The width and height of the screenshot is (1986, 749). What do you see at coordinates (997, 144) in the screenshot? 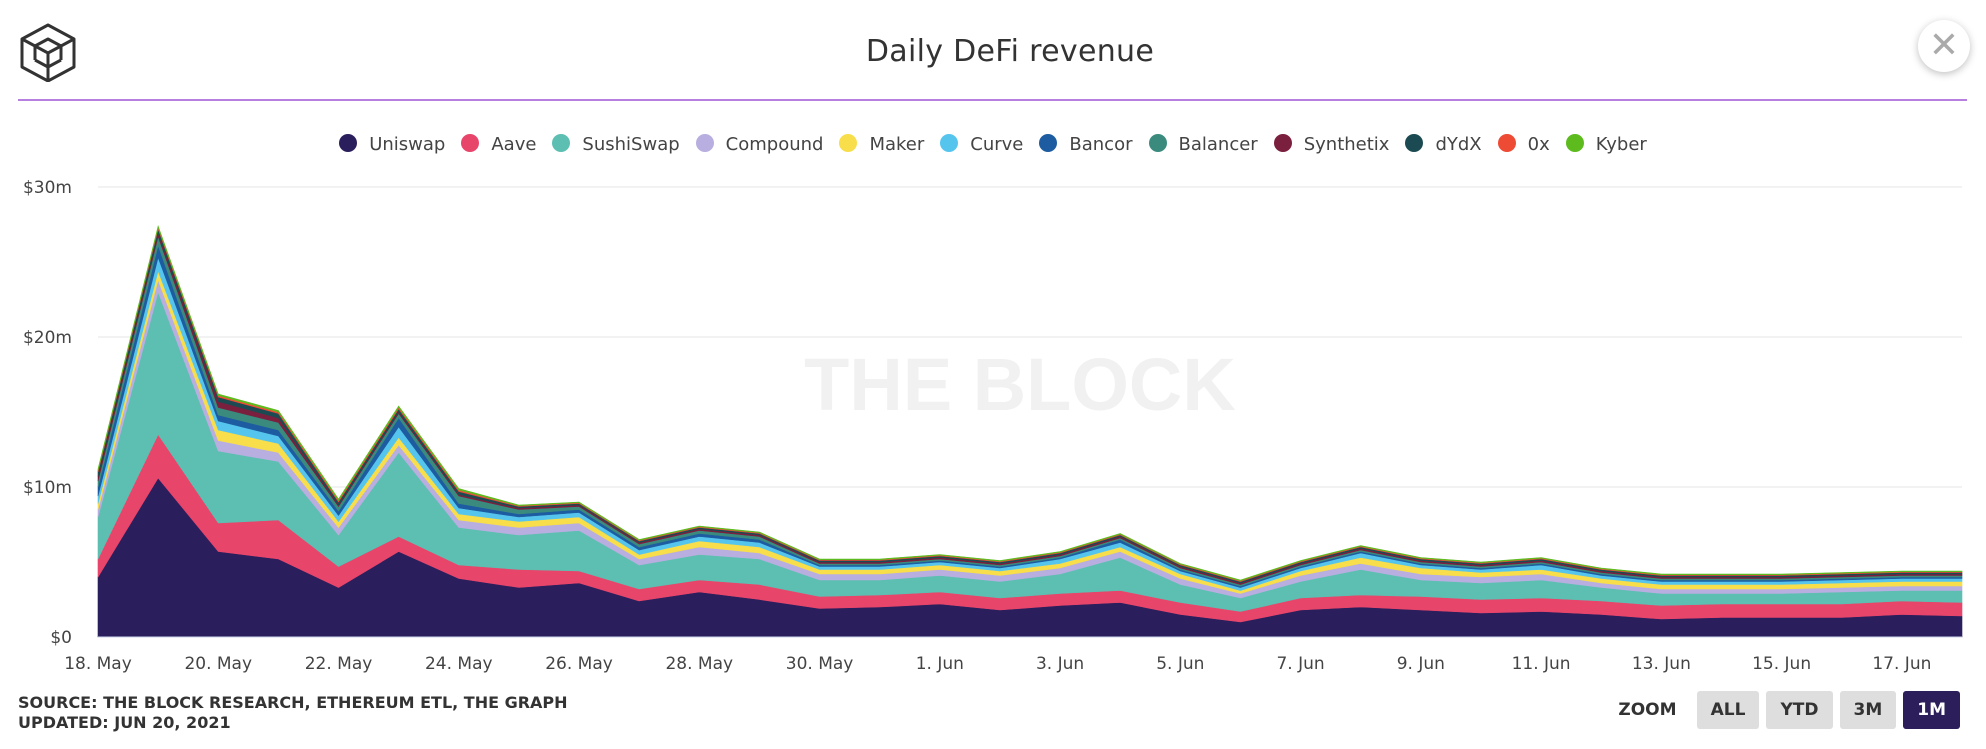
I see `legend-label: Curve` at bounding box center [997, 144].